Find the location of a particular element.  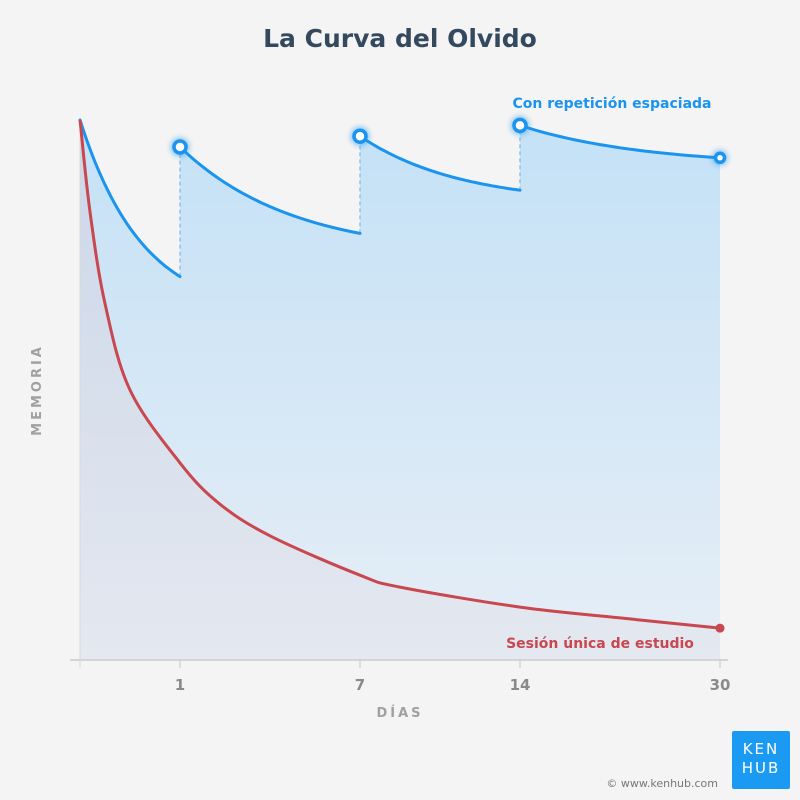

x-tick-label: 14 is located at coordinates (520, 685).